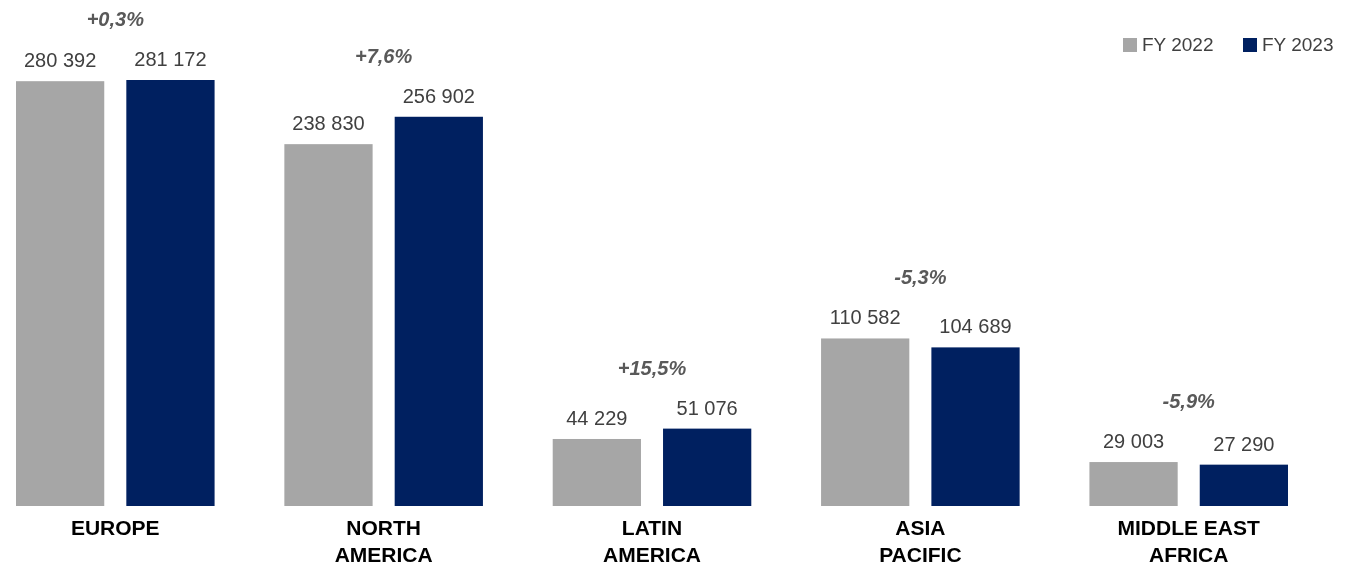 This screenshot has height=577, width=1358. What do you see at coordinates (328, 123) in the screenshot?
I see `data-label: 238 830` at bounding box center [328, 123].